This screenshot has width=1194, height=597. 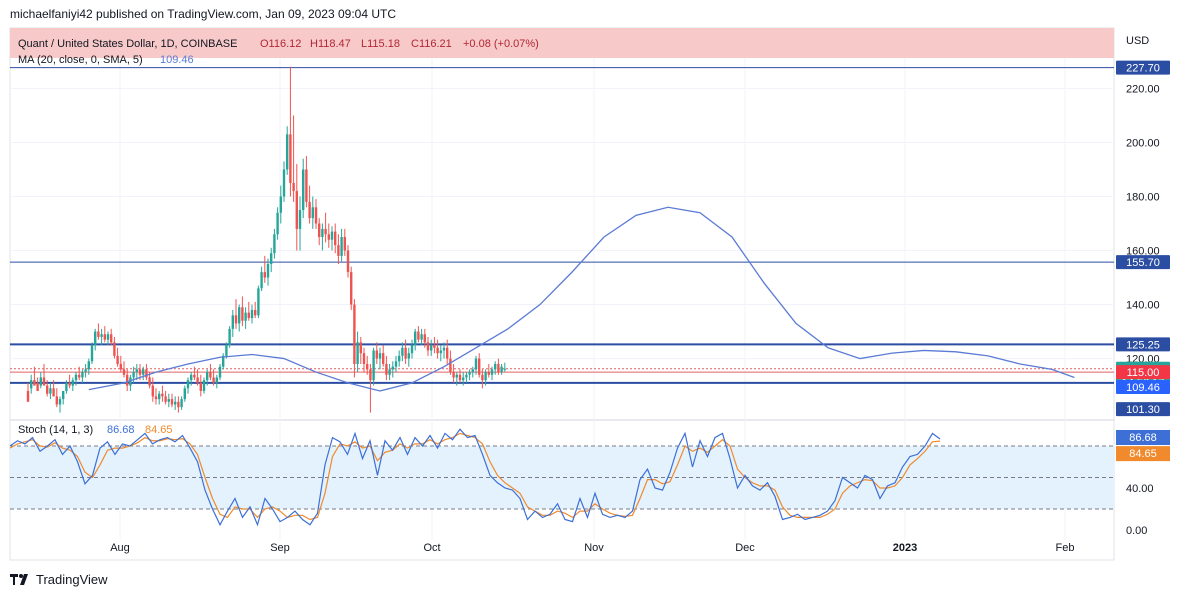 I want to click on tradingview-logo-icon, so click(x=19, y=579).